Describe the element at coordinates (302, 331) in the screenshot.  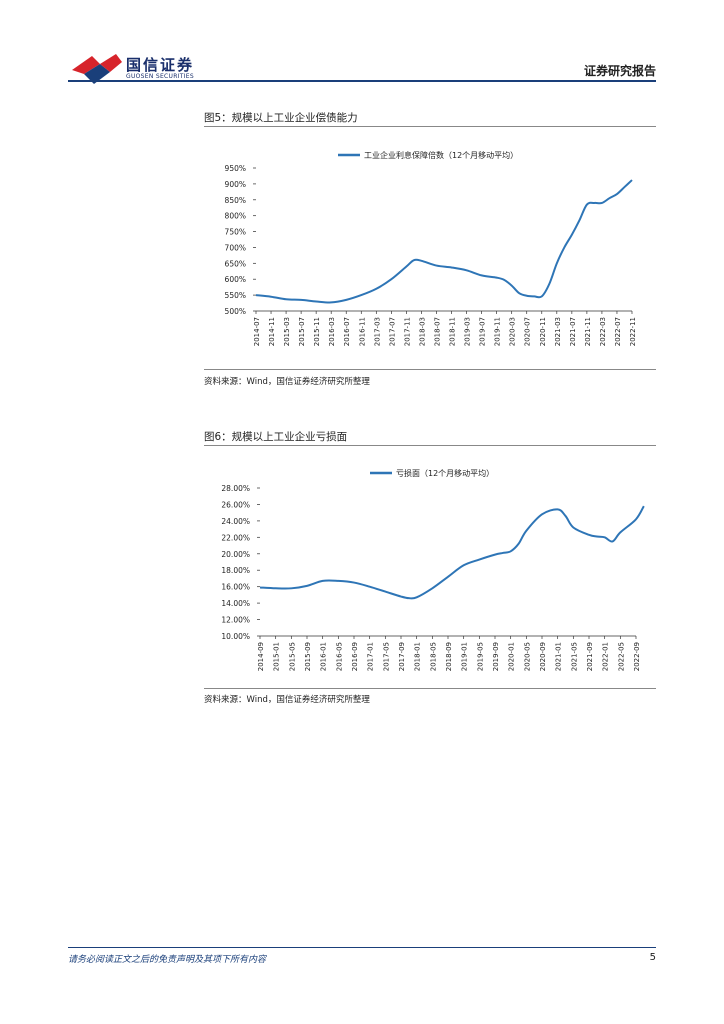
I see `x-tick-label: 2015-07` at that location.